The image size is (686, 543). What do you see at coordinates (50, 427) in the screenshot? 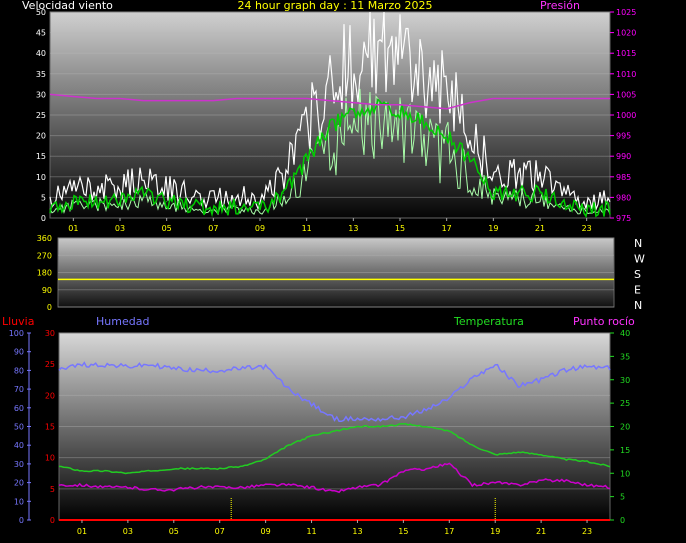
I see `rain-tick-label: 15` at bounding box center [50, 427].